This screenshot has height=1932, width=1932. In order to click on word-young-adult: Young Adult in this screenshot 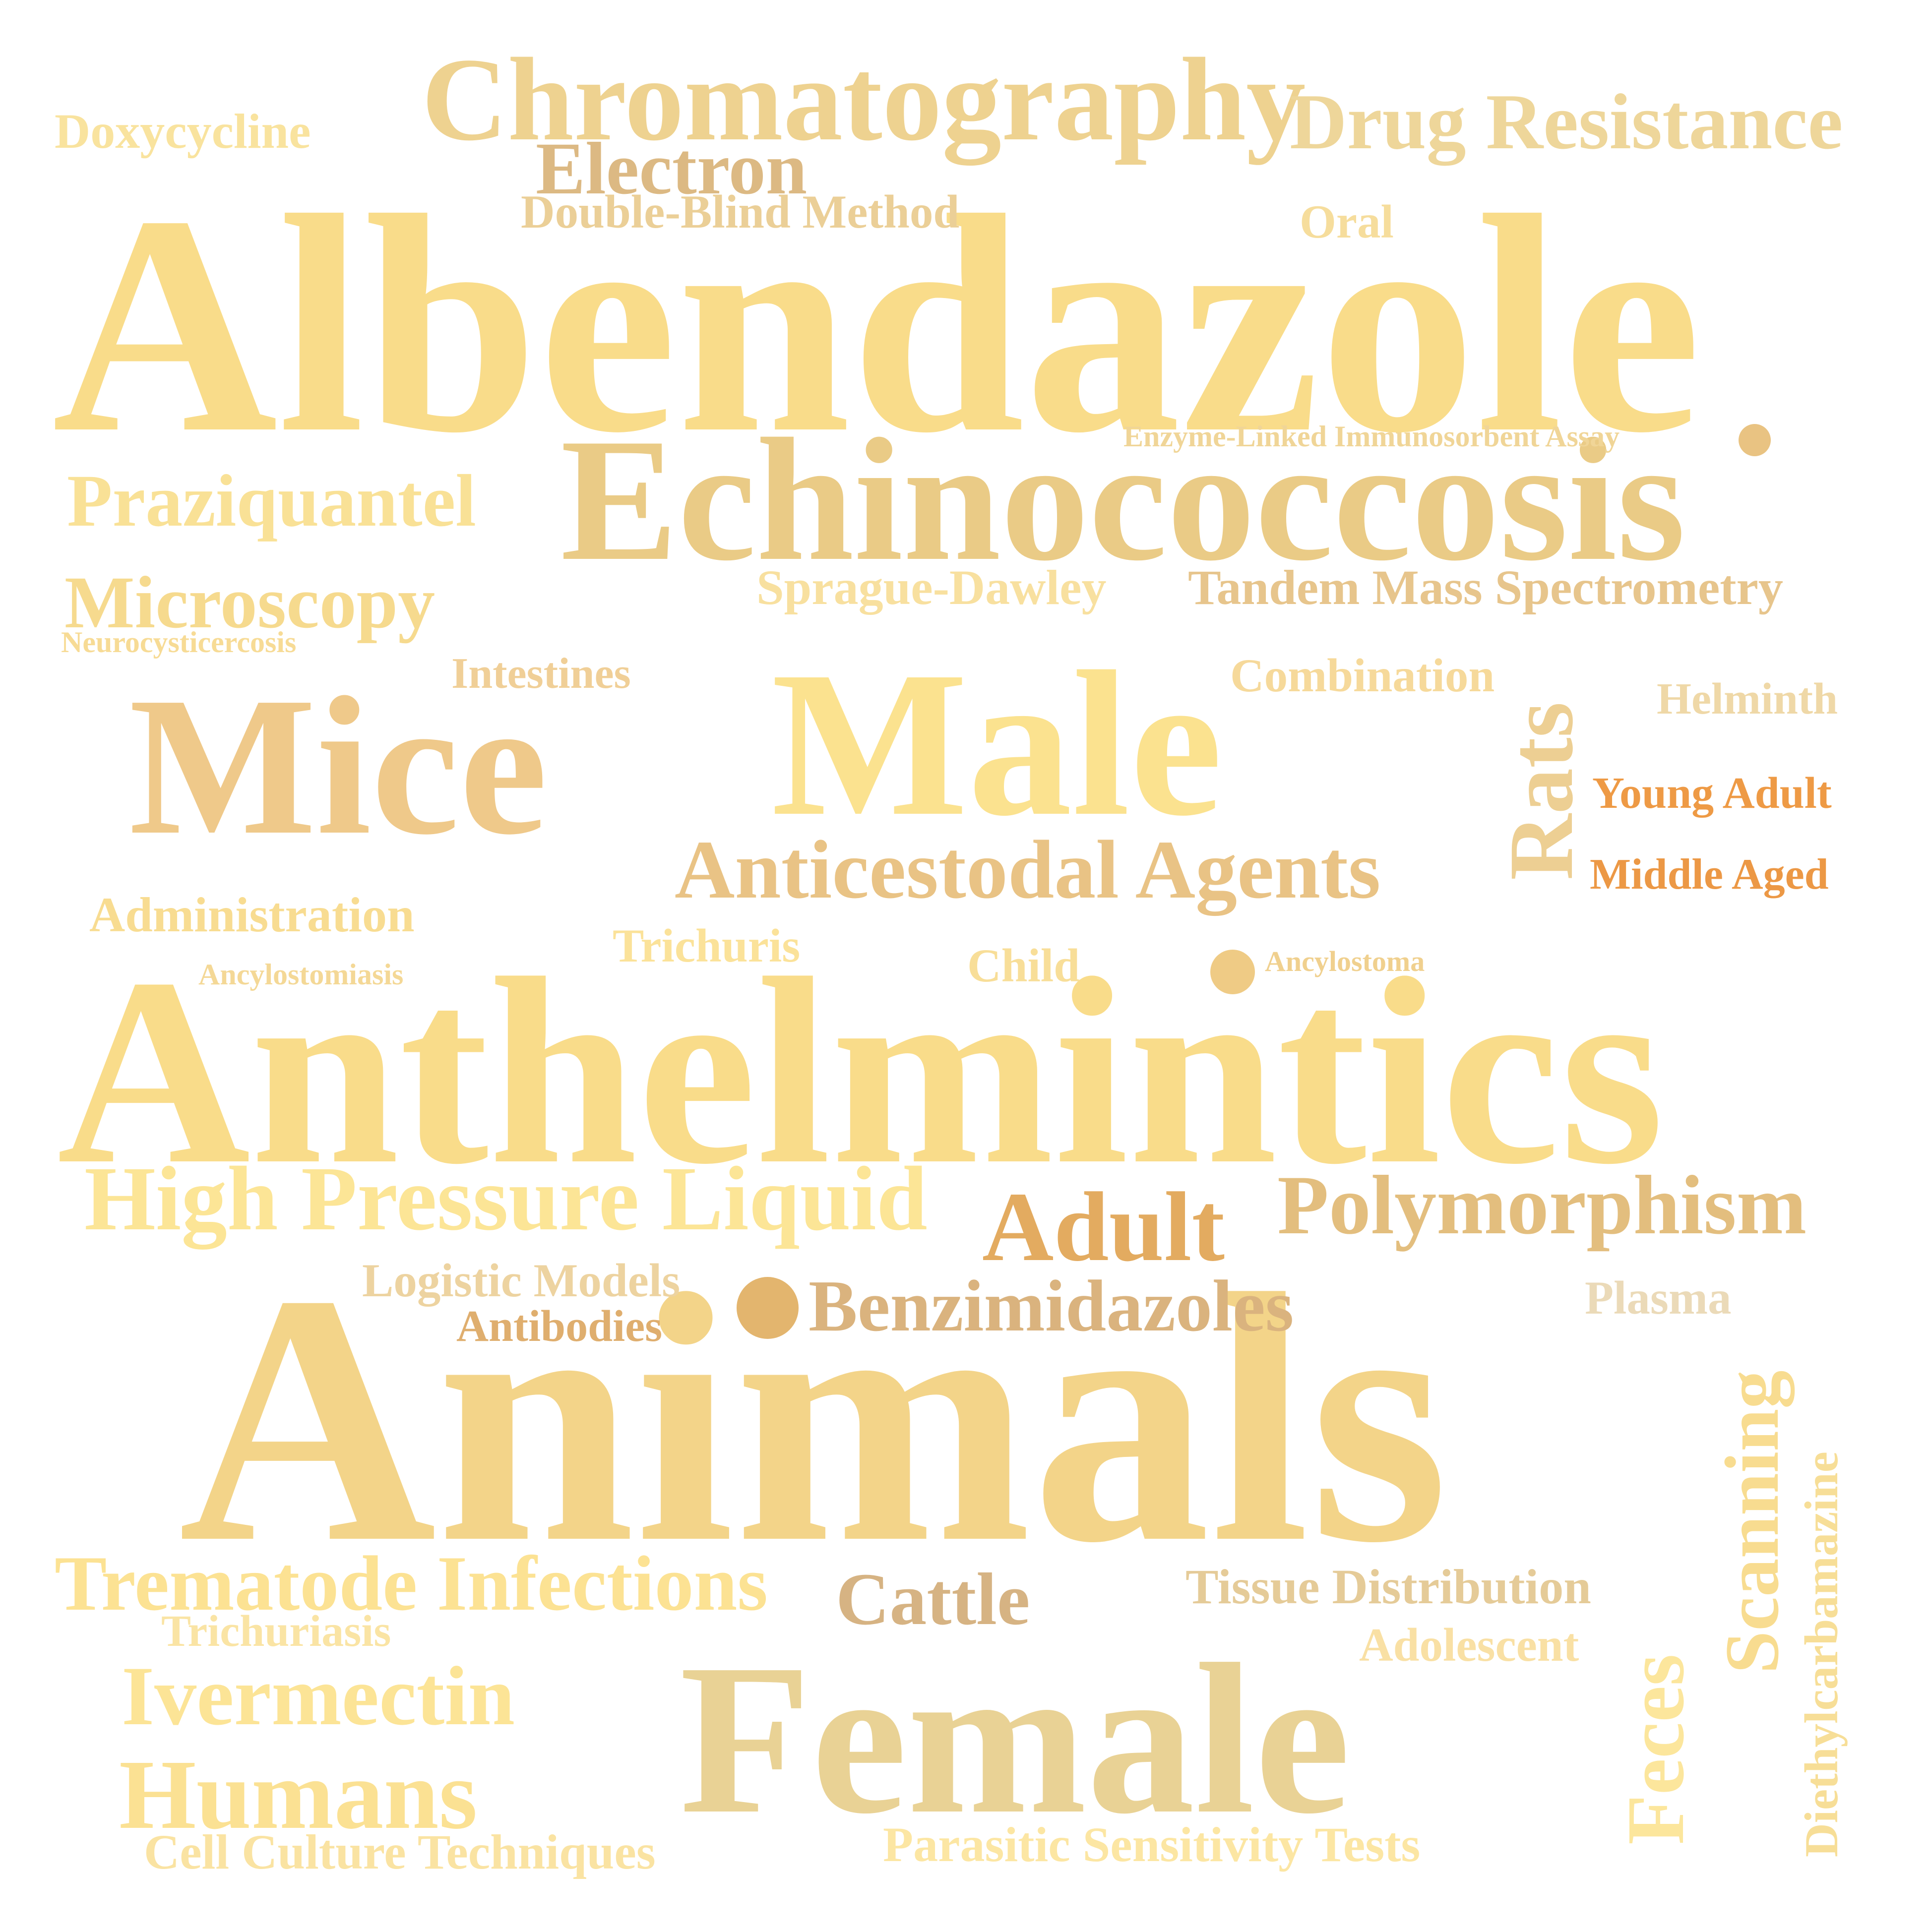, I will do `click(1712, 793)`.